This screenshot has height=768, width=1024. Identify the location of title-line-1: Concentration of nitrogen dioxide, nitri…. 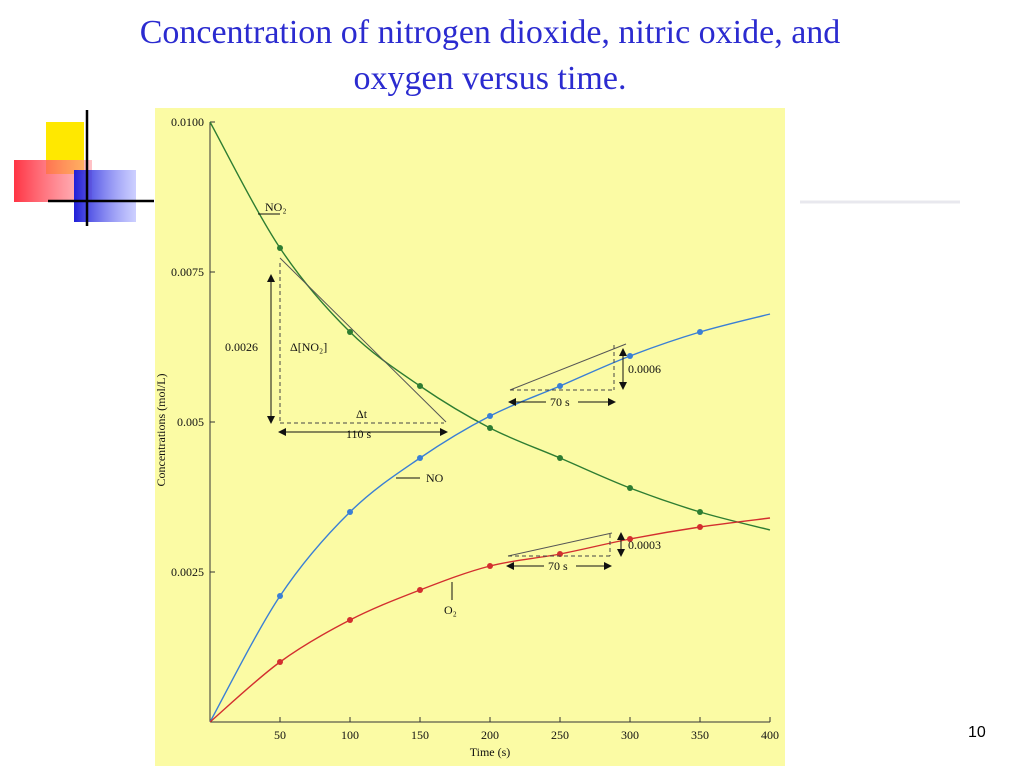
(490, 32).